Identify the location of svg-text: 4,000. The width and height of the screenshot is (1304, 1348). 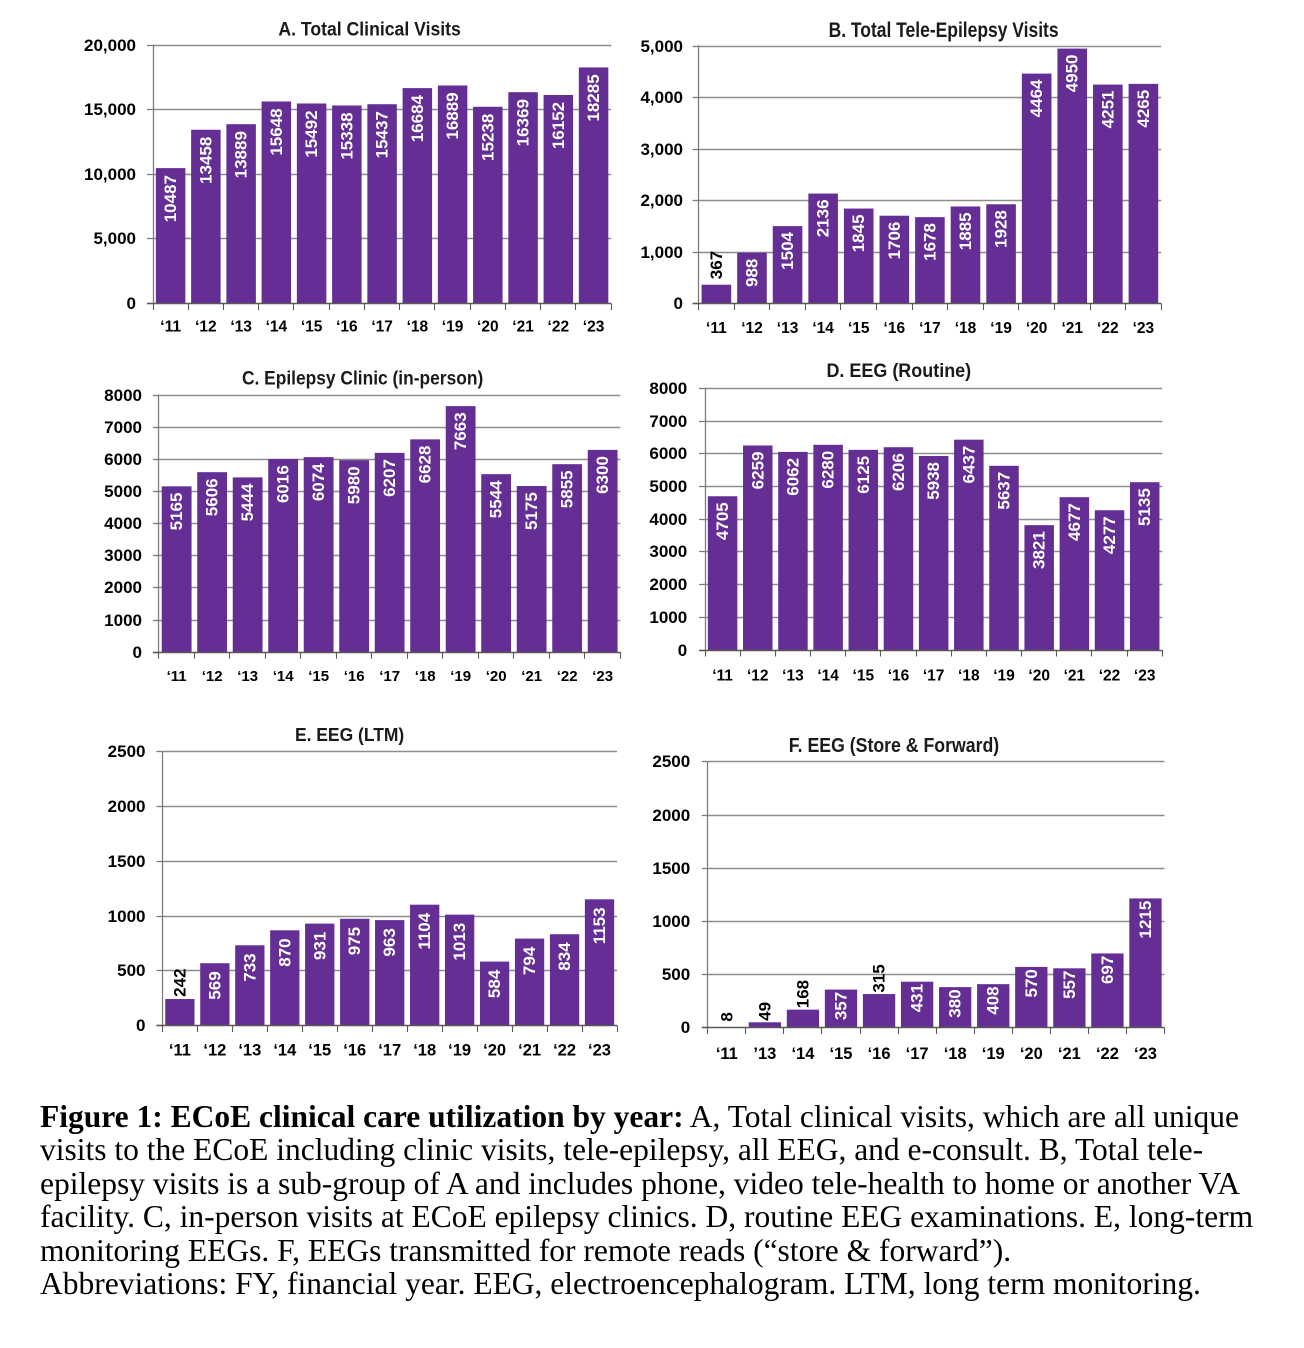
(661, 97).